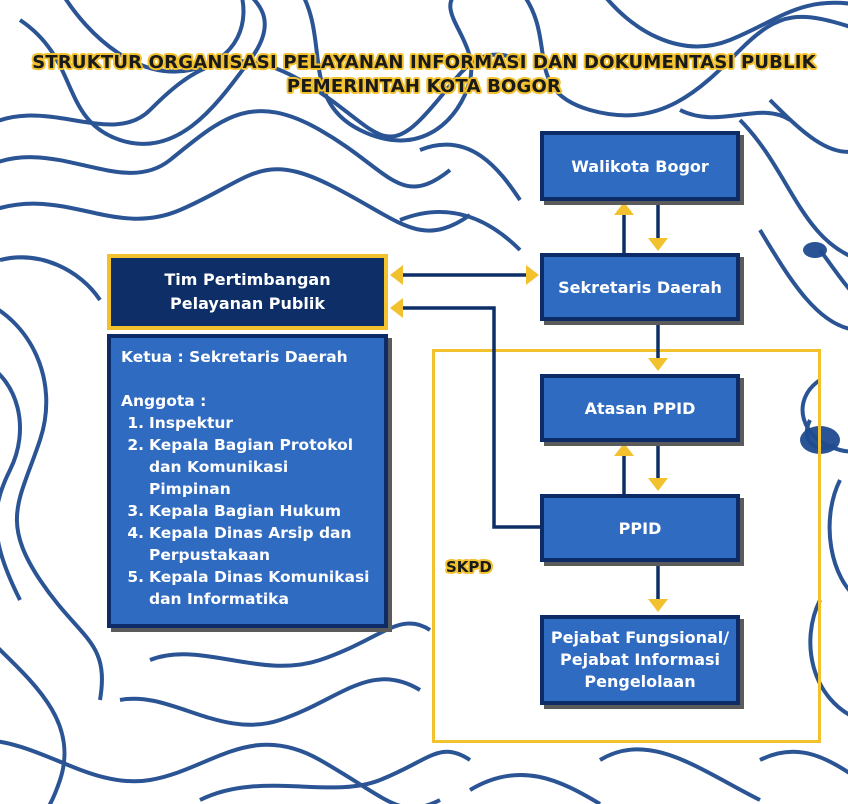 This screenshot has height=804, width=848. I want to click on member-item-3: 3. Kepala Bagian Hukum, so click(252, 511).